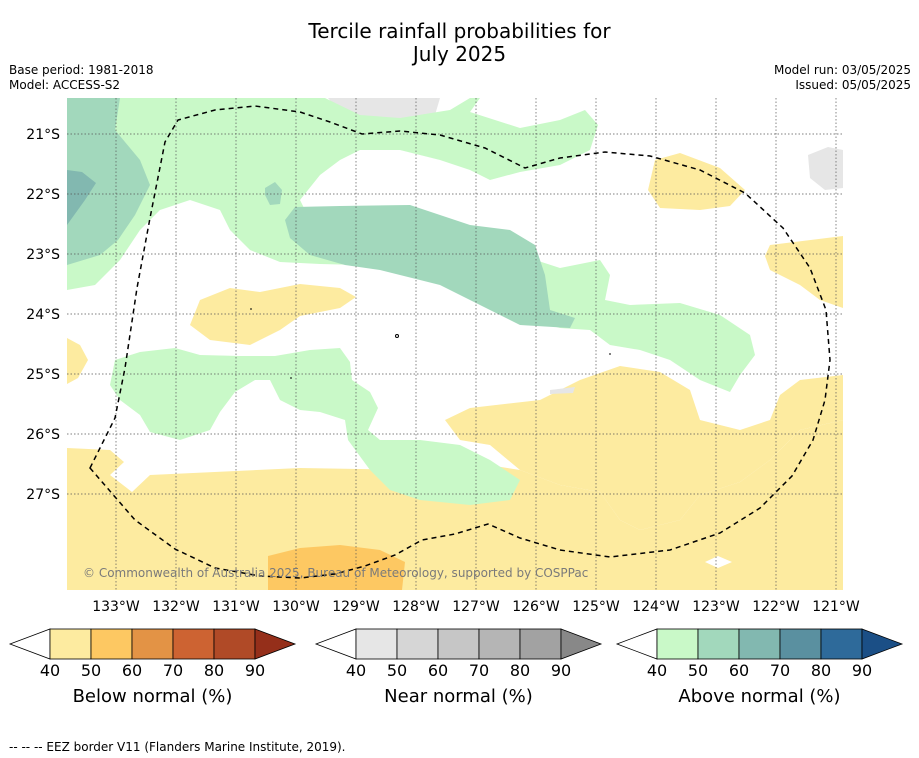 The image size is (919, 758). Describe the element at coordinates (236, 607) in the screenshot. I see `lon-label: 131°W` at that location.